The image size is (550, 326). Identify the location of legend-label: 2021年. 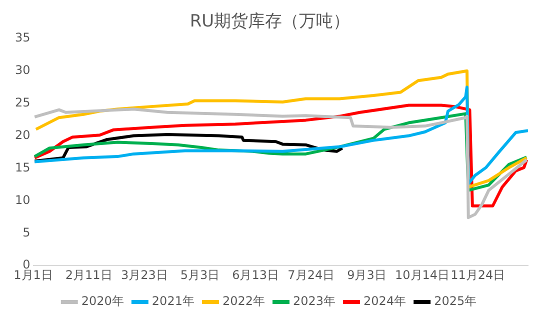
(173, 301).